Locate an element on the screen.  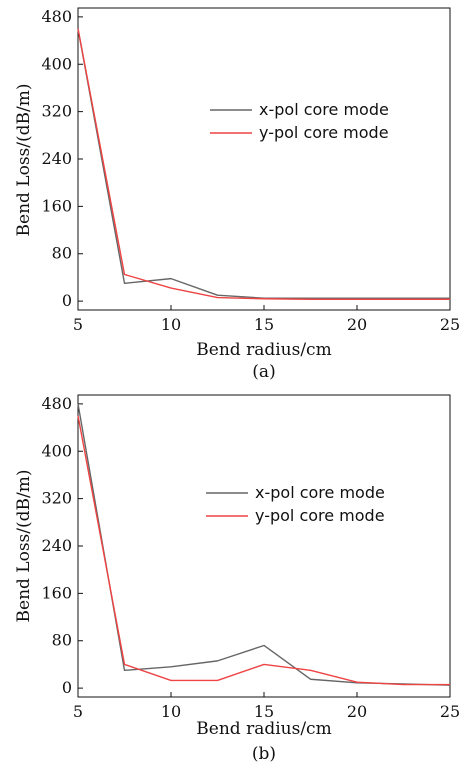
panel-label-b: (b) is located at coordinates (264, 754).